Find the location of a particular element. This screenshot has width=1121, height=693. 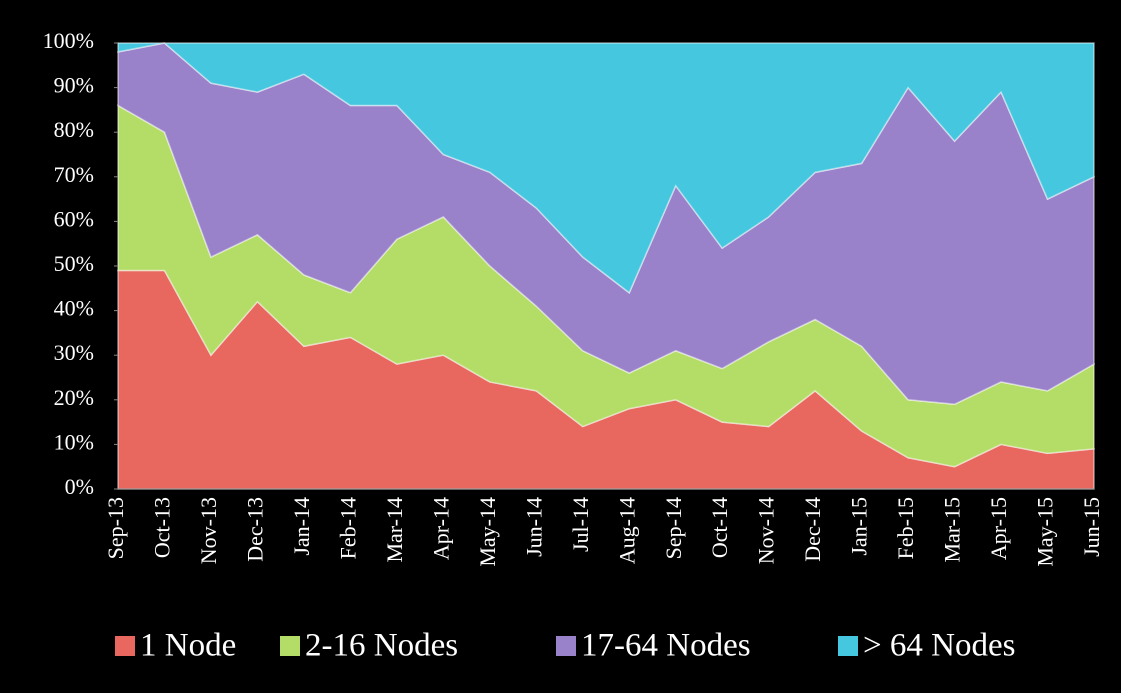

x-tick-label: Sep-13 is located at coordinates (115, 528).